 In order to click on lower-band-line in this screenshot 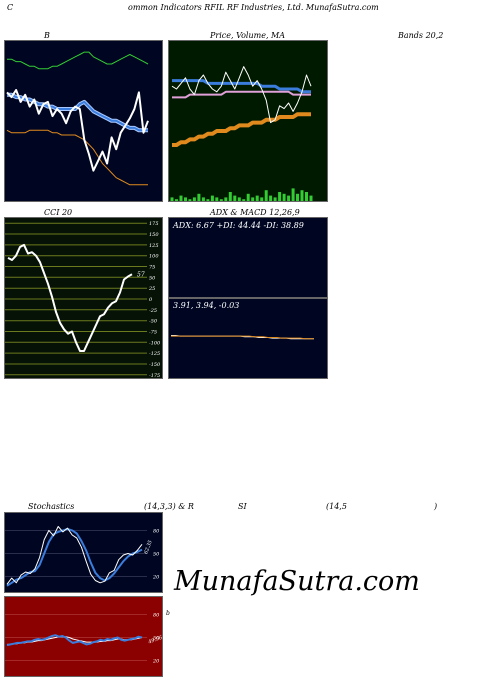, I will do `click(77, 157)`.